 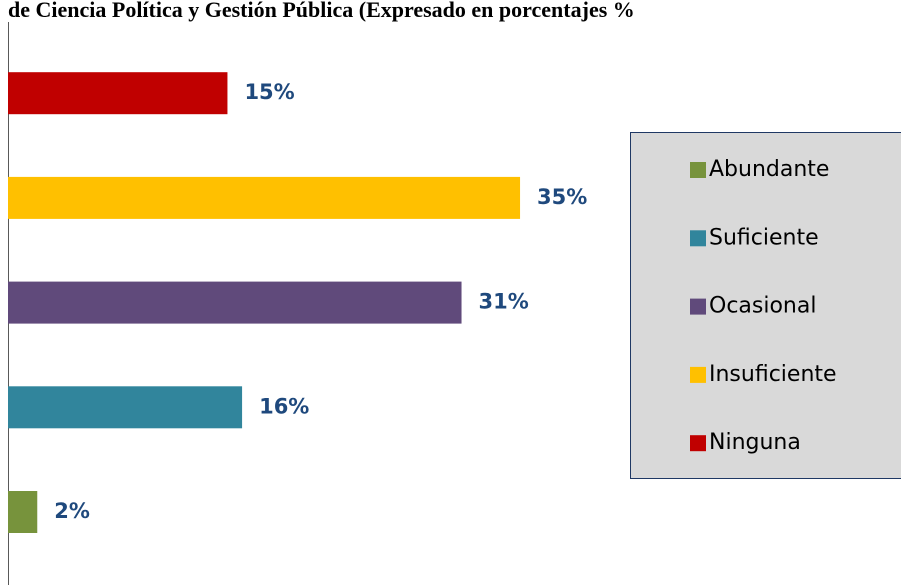 I want to click on value-label: 15%, so click(x=269, y=92).